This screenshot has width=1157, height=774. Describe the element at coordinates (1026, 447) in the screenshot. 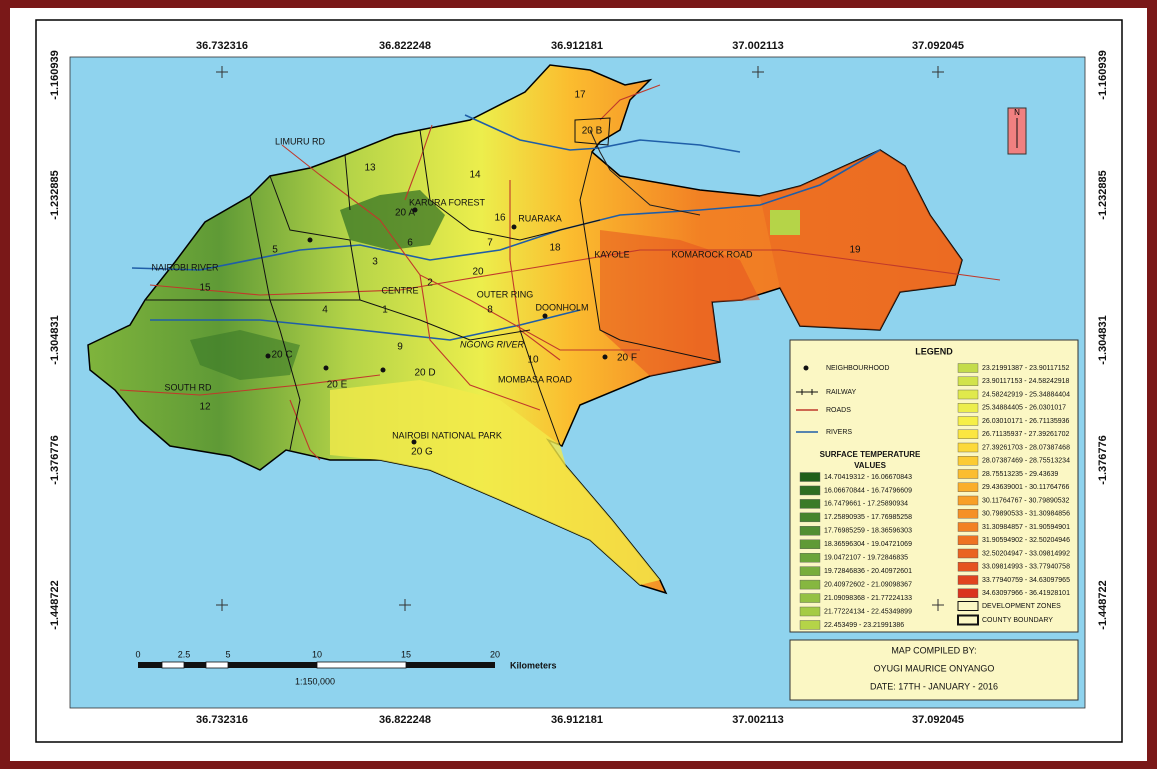

I see `legend-label: 27.39261703 - 28.07387468` at that location.